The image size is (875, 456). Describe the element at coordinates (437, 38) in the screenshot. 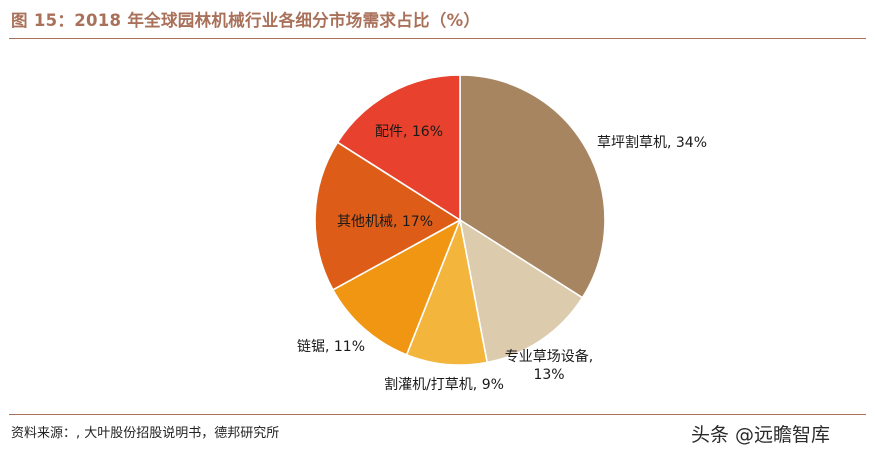

I see `title-divider` at that location.